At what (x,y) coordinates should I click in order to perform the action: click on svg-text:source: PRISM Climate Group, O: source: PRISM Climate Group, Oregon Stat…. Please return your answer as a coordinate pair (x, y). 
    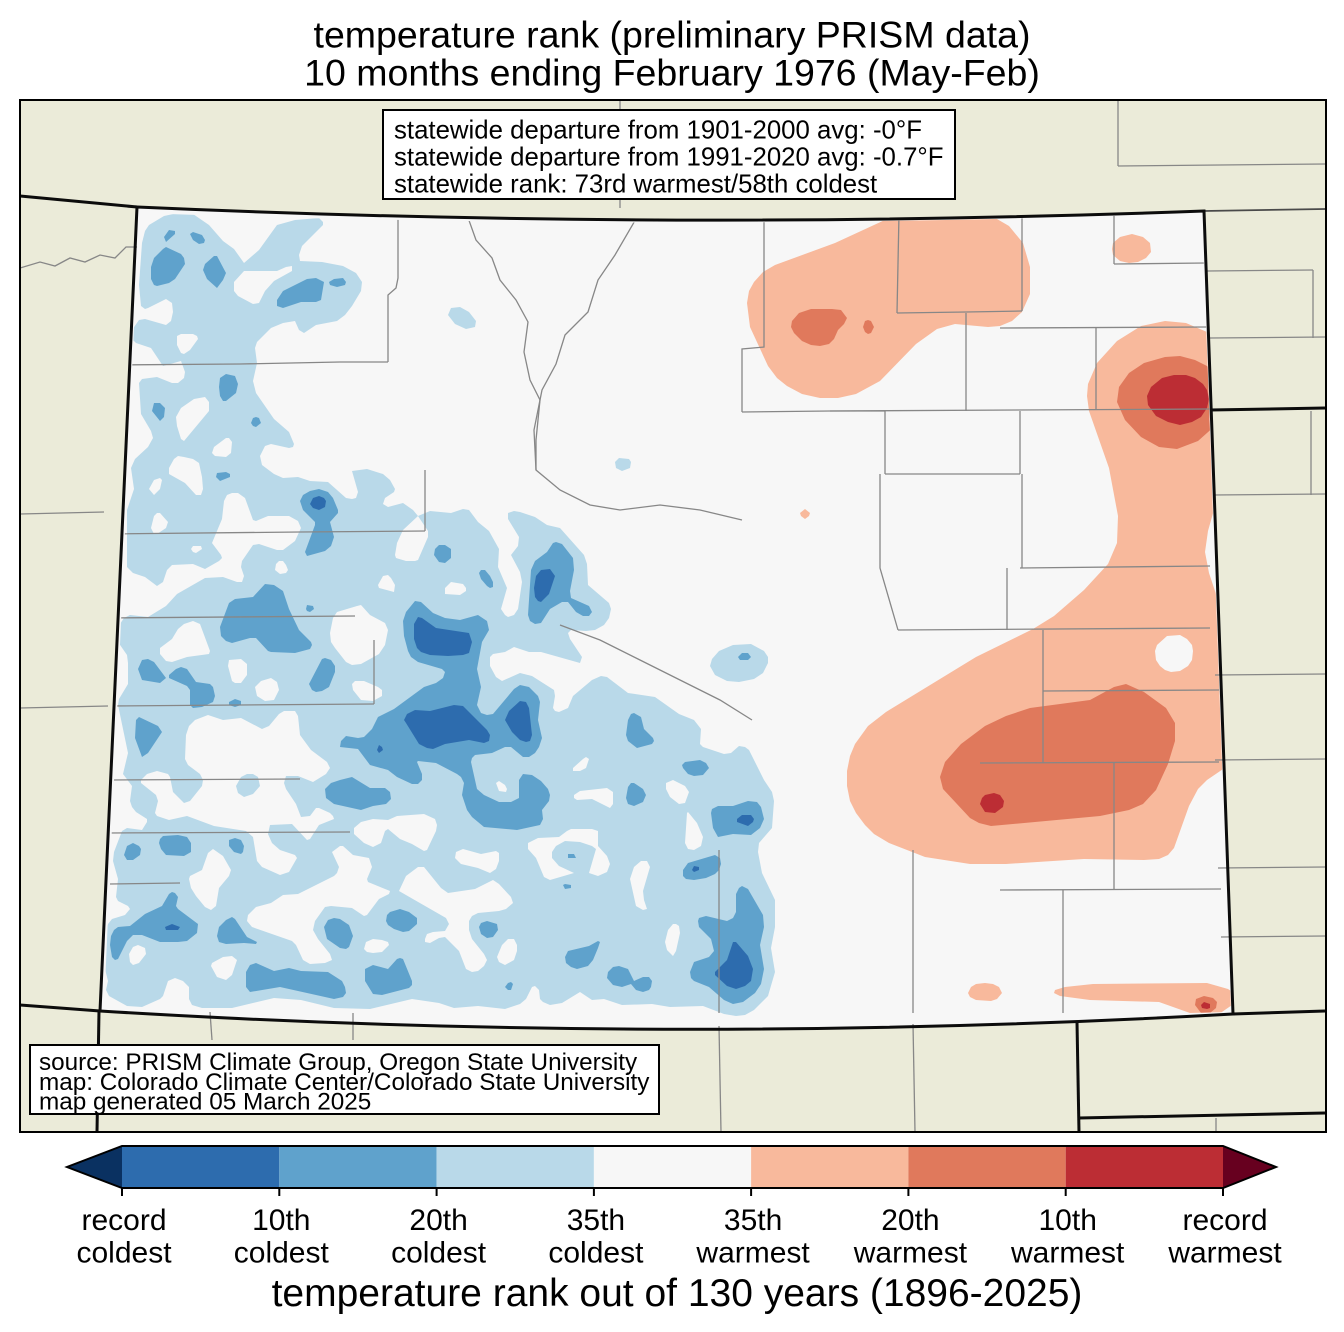
    Looking at the image, I should click on (338, 1062).